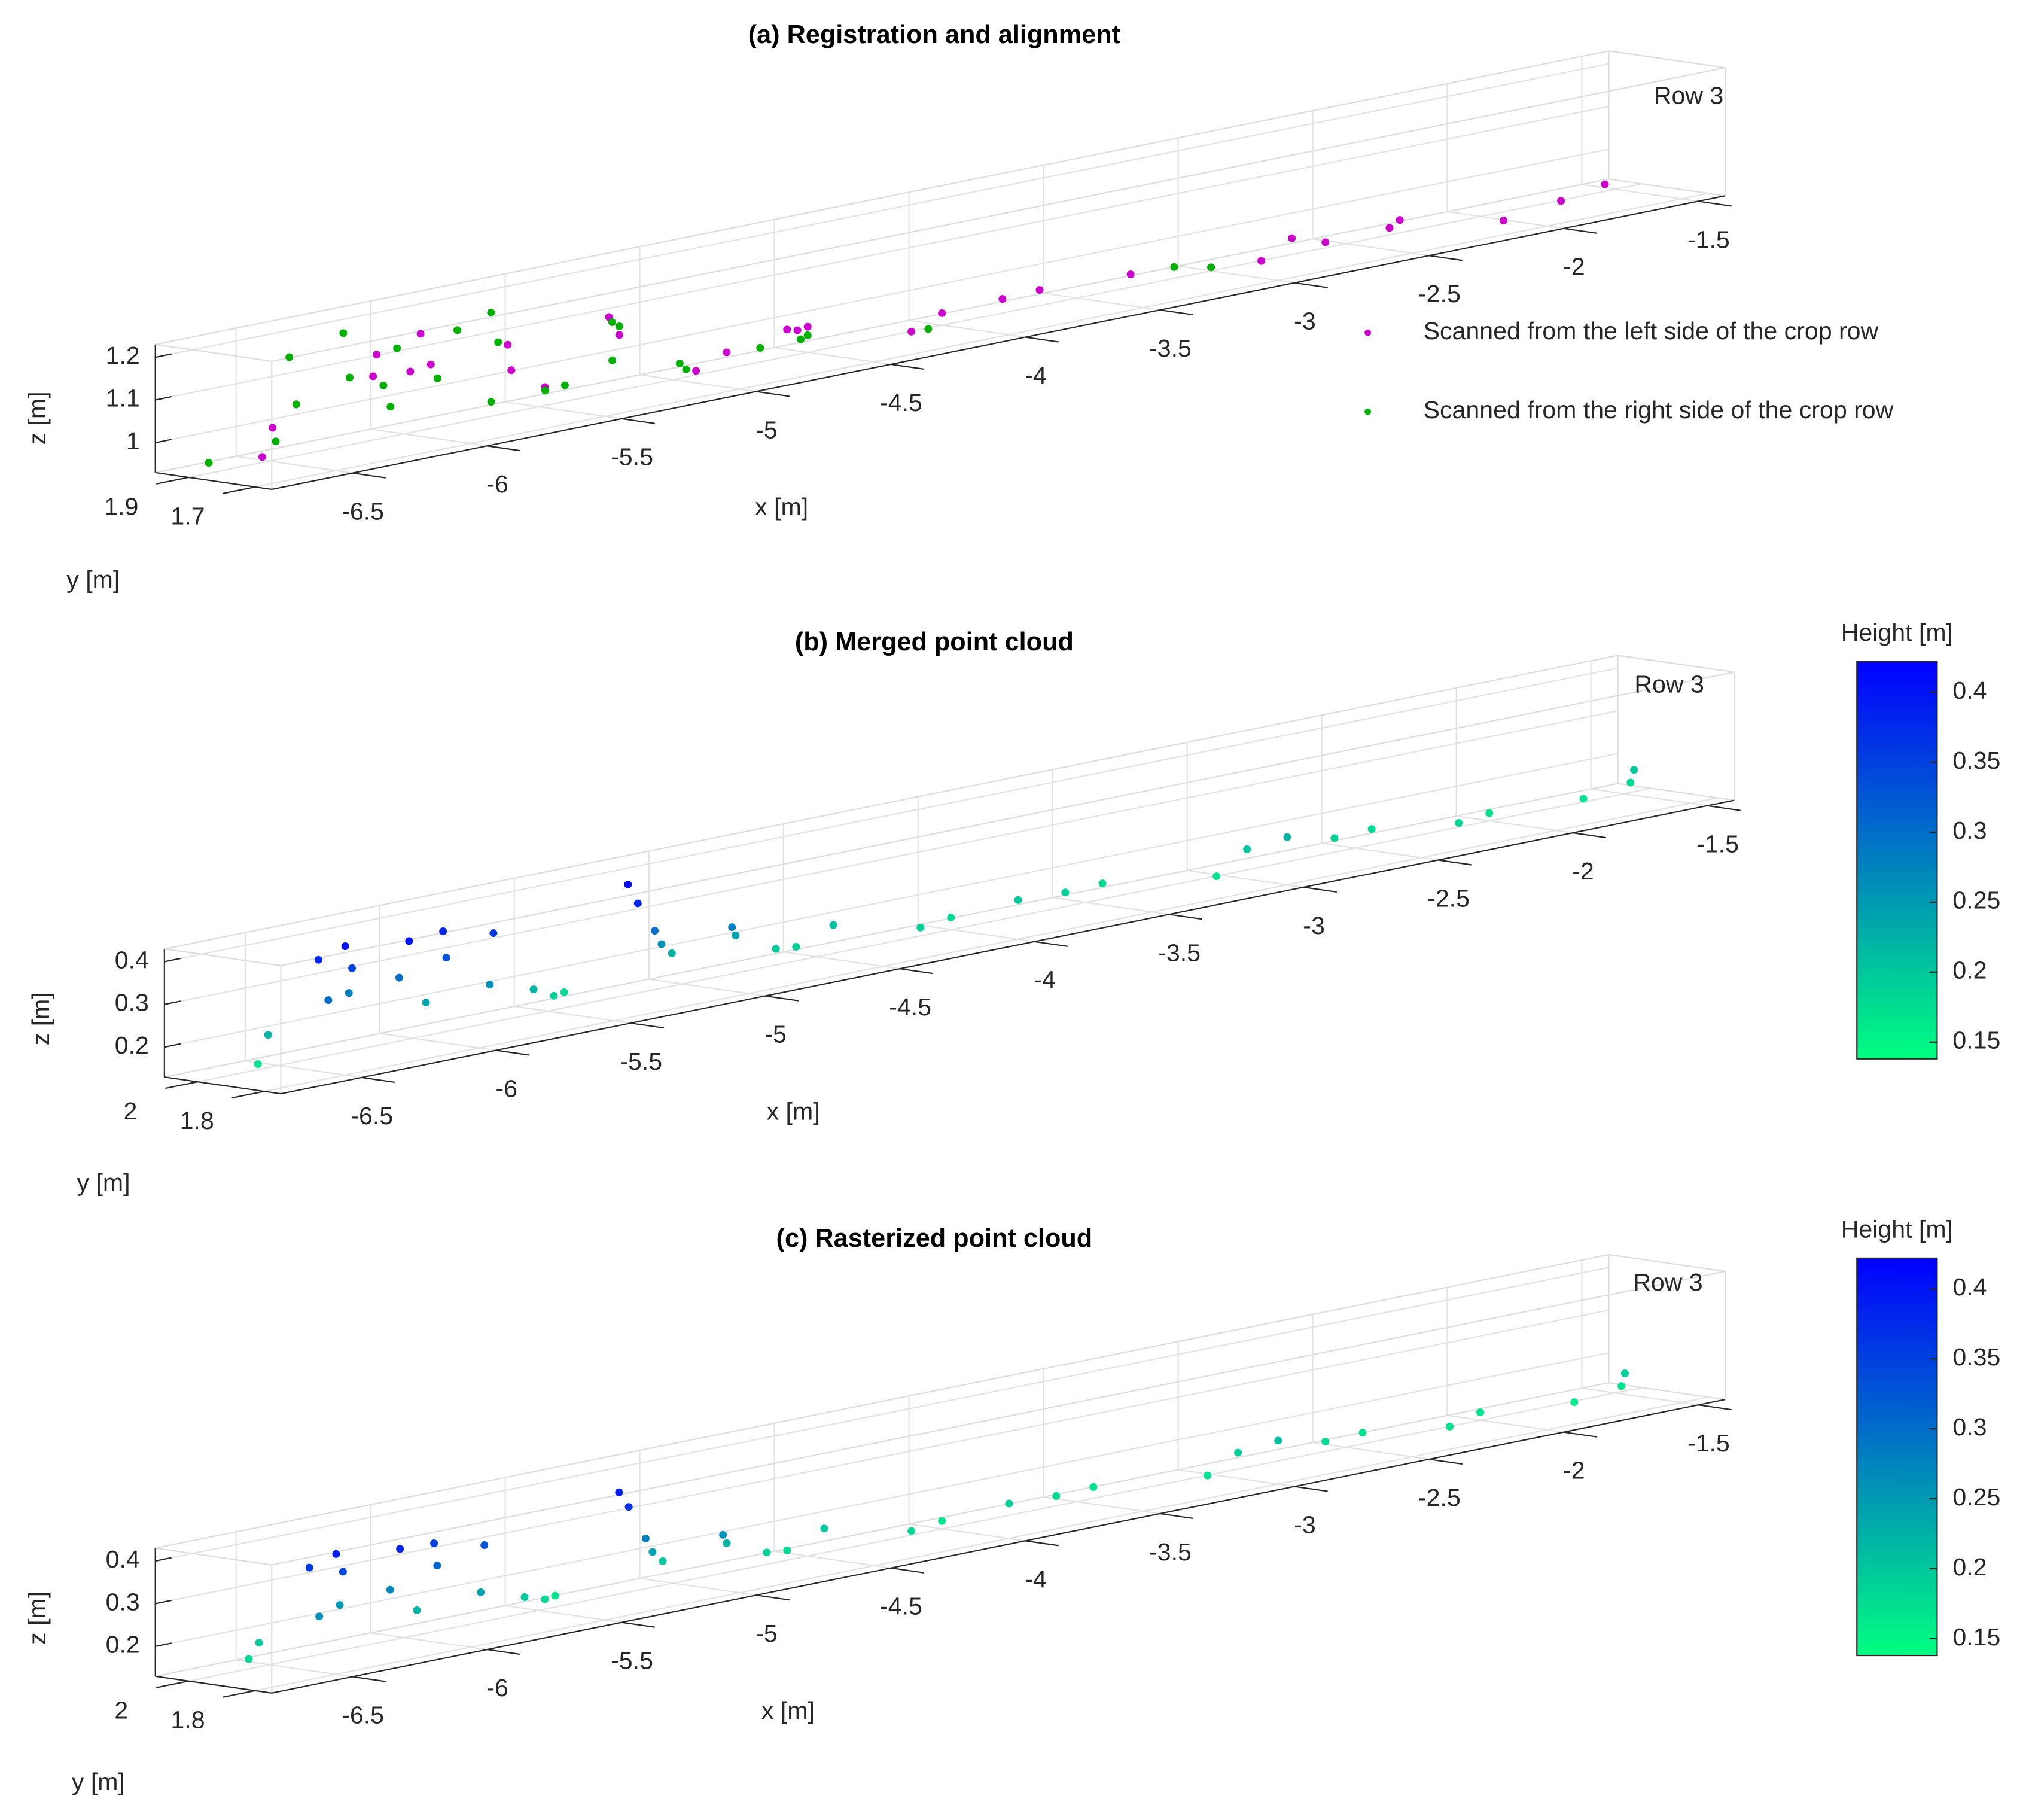 The width and height of the screenshot is (2029, 1820). I want to click on y-axis, so click(213, 1684).